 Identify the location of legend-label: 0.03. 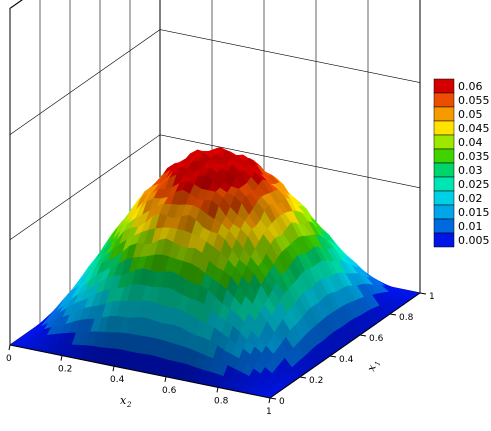
(470, 170).